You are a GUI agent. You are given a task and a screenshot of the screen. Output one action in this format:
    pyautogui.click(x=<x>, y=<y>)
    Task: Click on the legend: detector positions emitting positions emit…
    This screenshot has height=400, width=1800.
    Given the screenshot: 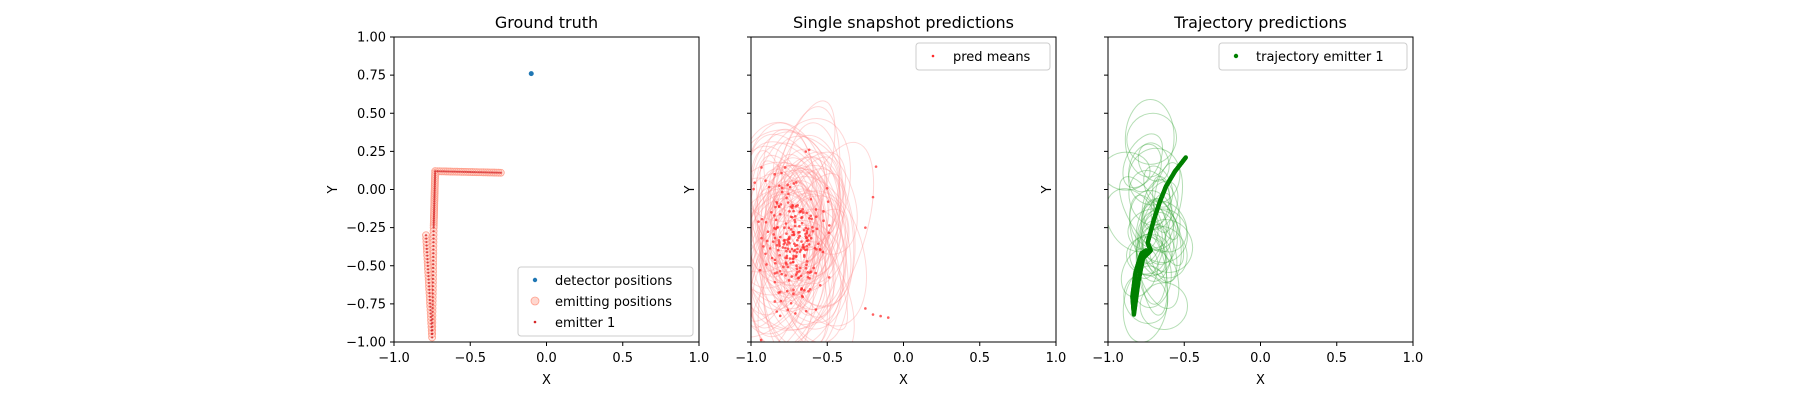 What is the action you would take?
    pyautogui.click(x=605, y=301)
    